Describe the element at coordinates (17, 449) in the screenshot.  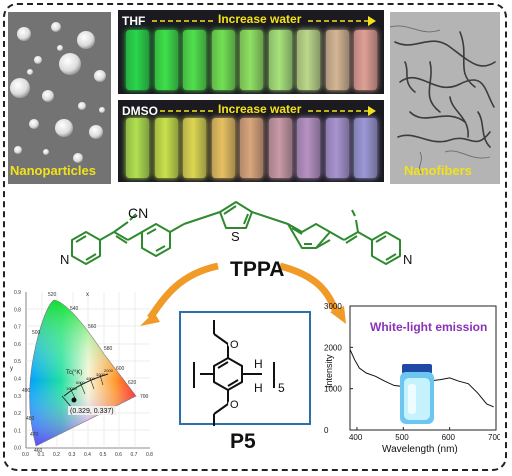
I see `cie-y-tick: 0.0` at that location.